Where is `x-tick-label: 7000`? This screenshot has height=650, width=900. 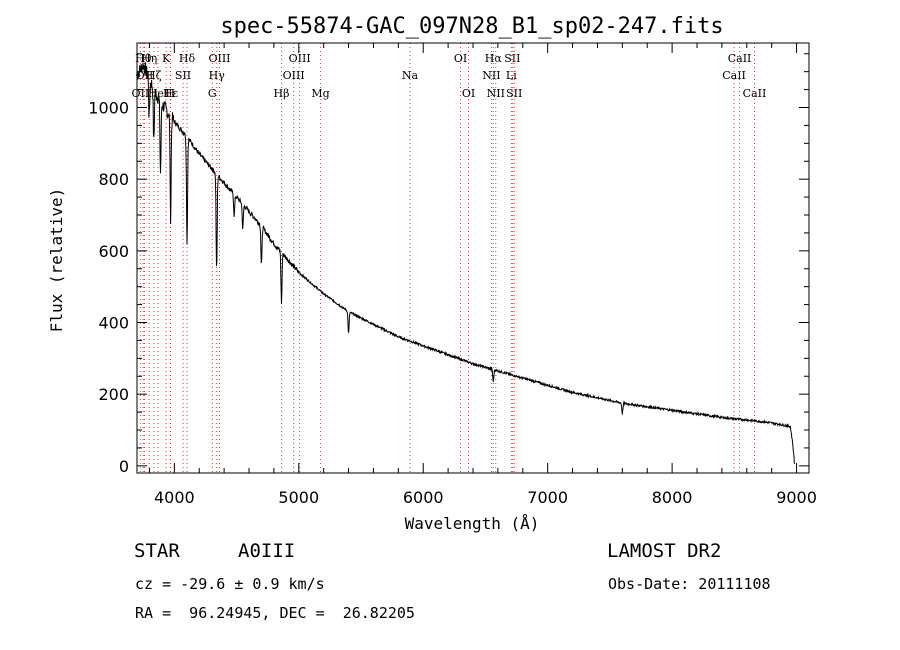 x-tick-label: 7000 is located at coordinates (547, 497).